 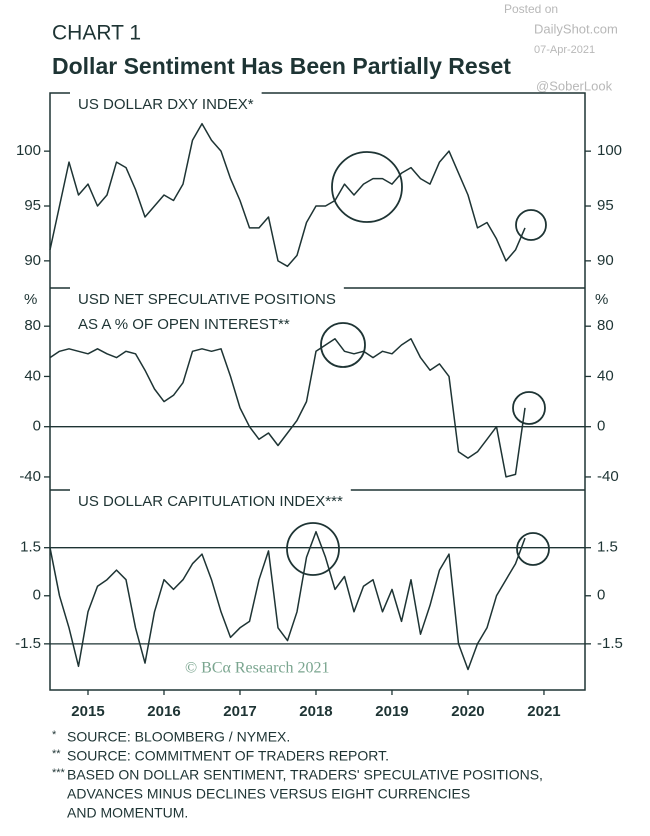 I want to click on y-tick-label: 95, so click(x=32, y=205).